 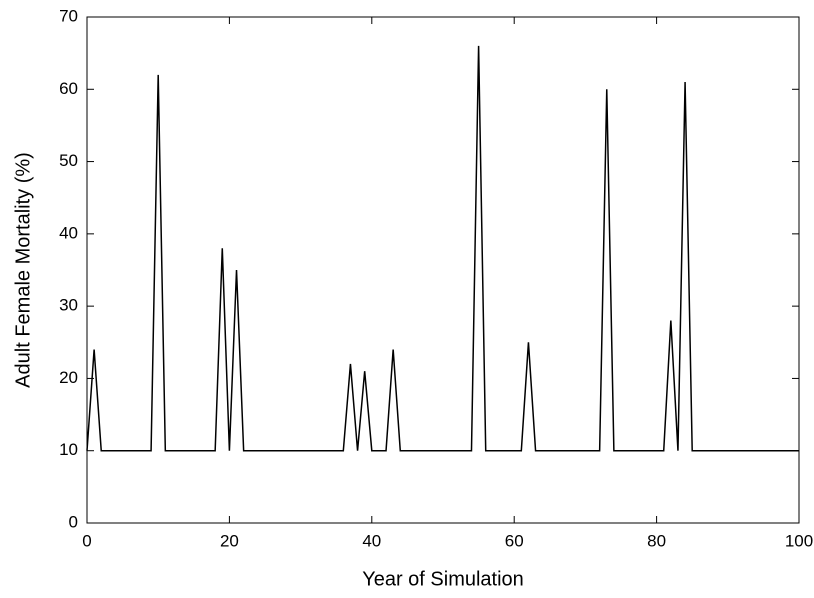 What do you see at coordinates (23, 270) in the screenshot?
I see `y-axis-label: Adult Female Mortality (%)` at bounding box center [23, 270].